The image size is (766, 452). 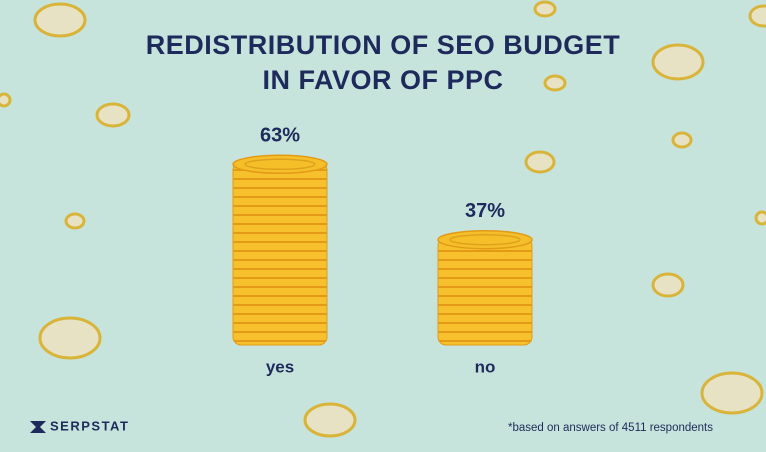 I want to click on footnote: *based on answers of 4511 respondents, so click(x=610, y=428).